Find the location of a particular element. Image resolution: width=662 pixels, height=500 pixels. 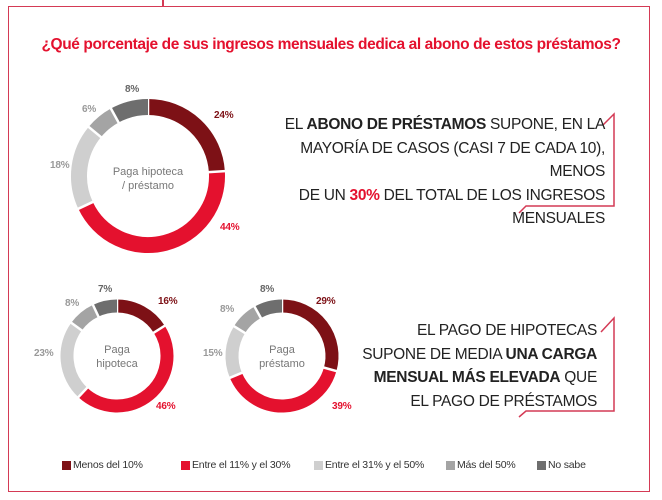

legend-label: Menos del 10% is located at coordinates (108, 465).